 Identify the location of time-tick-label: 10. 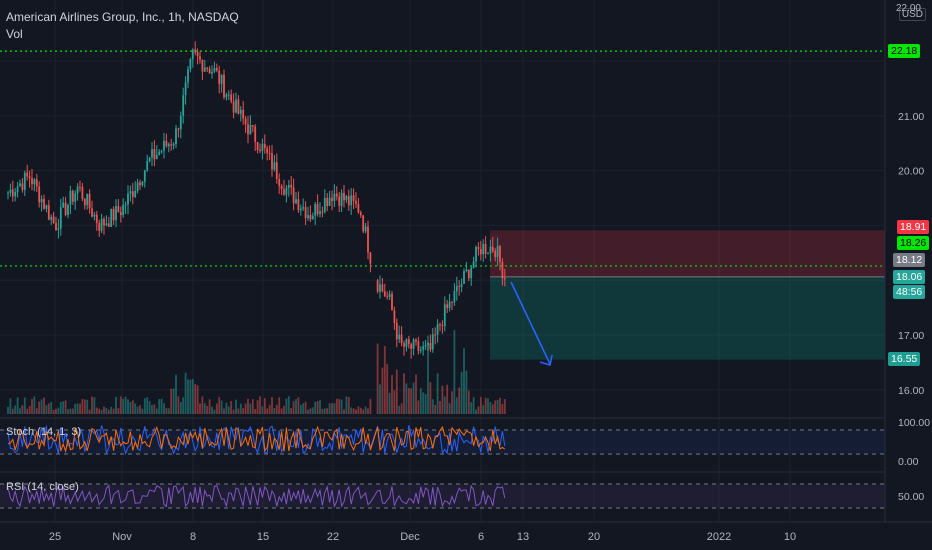
(790, 537).